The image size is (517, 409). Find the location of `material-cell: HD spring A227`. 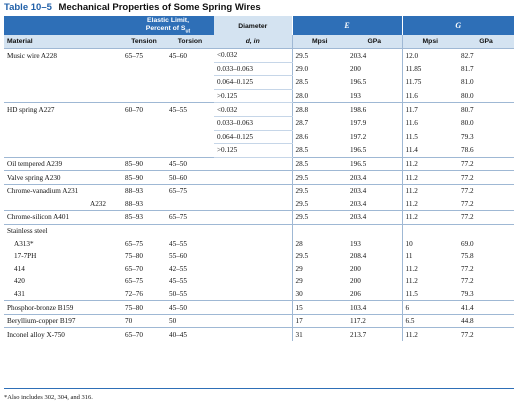

material-cell: HD spring A227 is located at coordinates (63, 109).